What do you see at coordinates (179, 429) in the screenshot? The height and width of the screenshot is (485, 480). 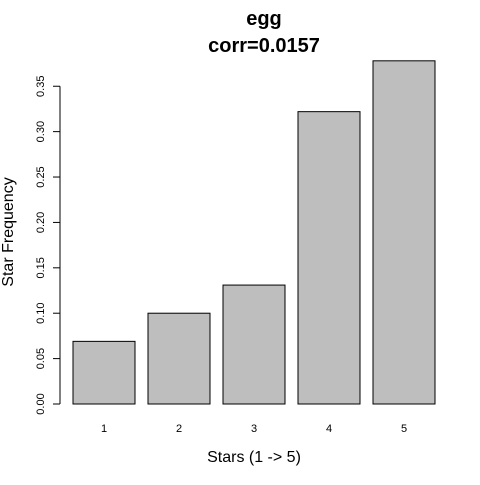 I see `x-tick-label: 2` at bounding box center [179, 429].